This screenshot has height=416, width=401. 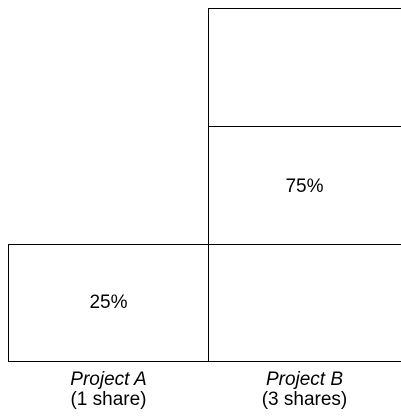 I want to click on project-a-label: Project A (1 share), so click(x=108, y=390).